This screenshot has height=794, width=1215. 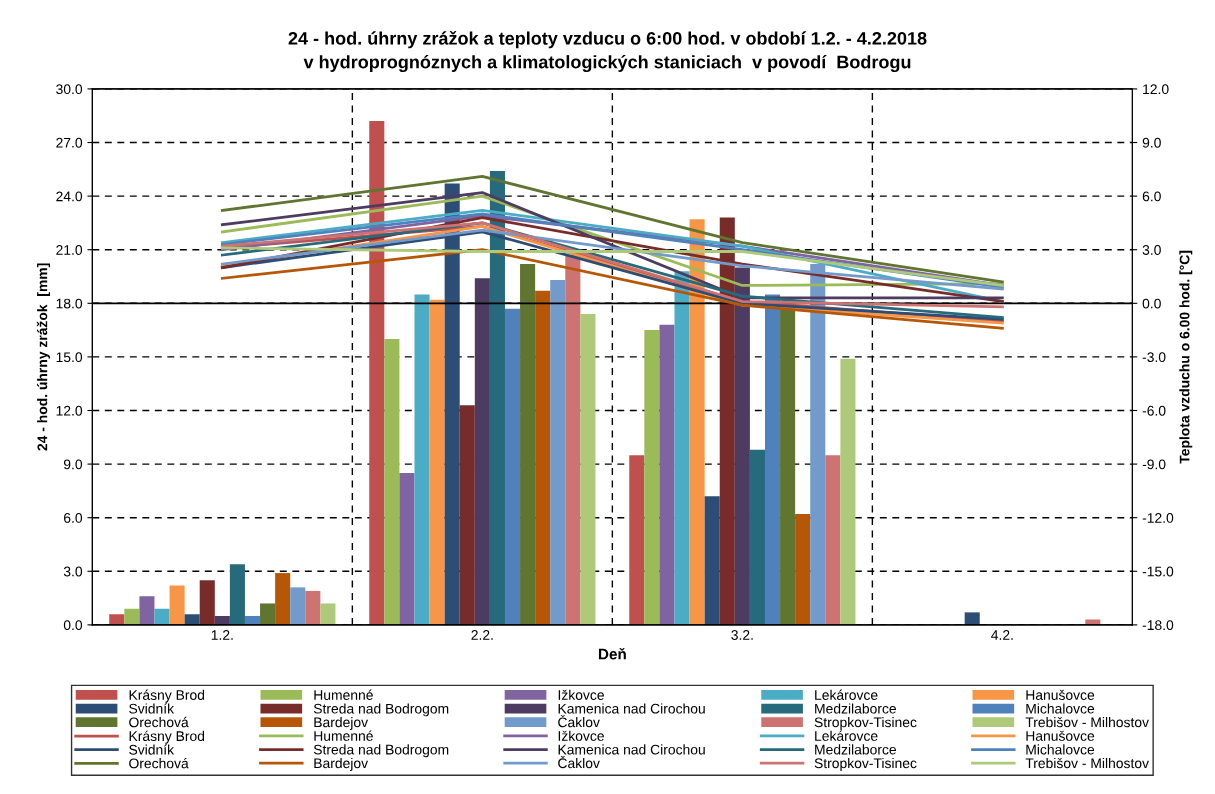 What do you see at coordinates (43, 357) in the screenshot?
I see `y-axis-title: 24 - hod. úhrny zrážok [mm]` at bounding box center [43, 357].